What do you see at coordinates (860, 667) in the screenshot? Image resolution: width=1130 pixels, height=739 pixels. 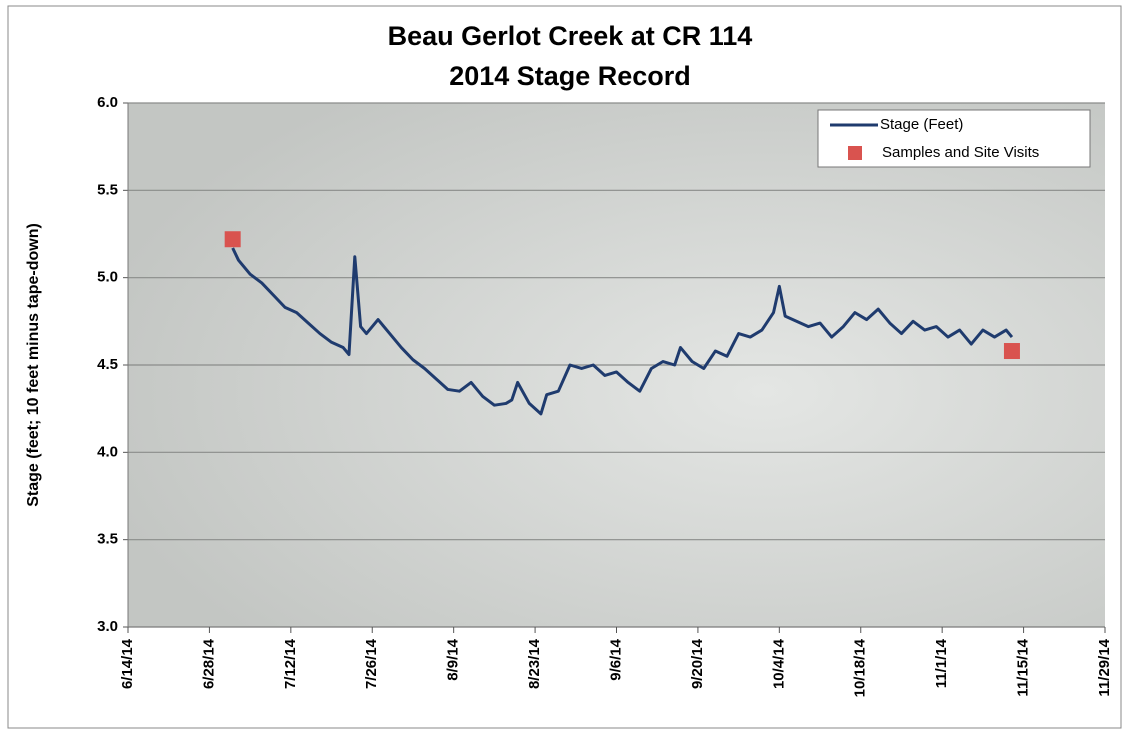 I see `x-tick-label: 10/18/14` at bounding box center [860, 667].